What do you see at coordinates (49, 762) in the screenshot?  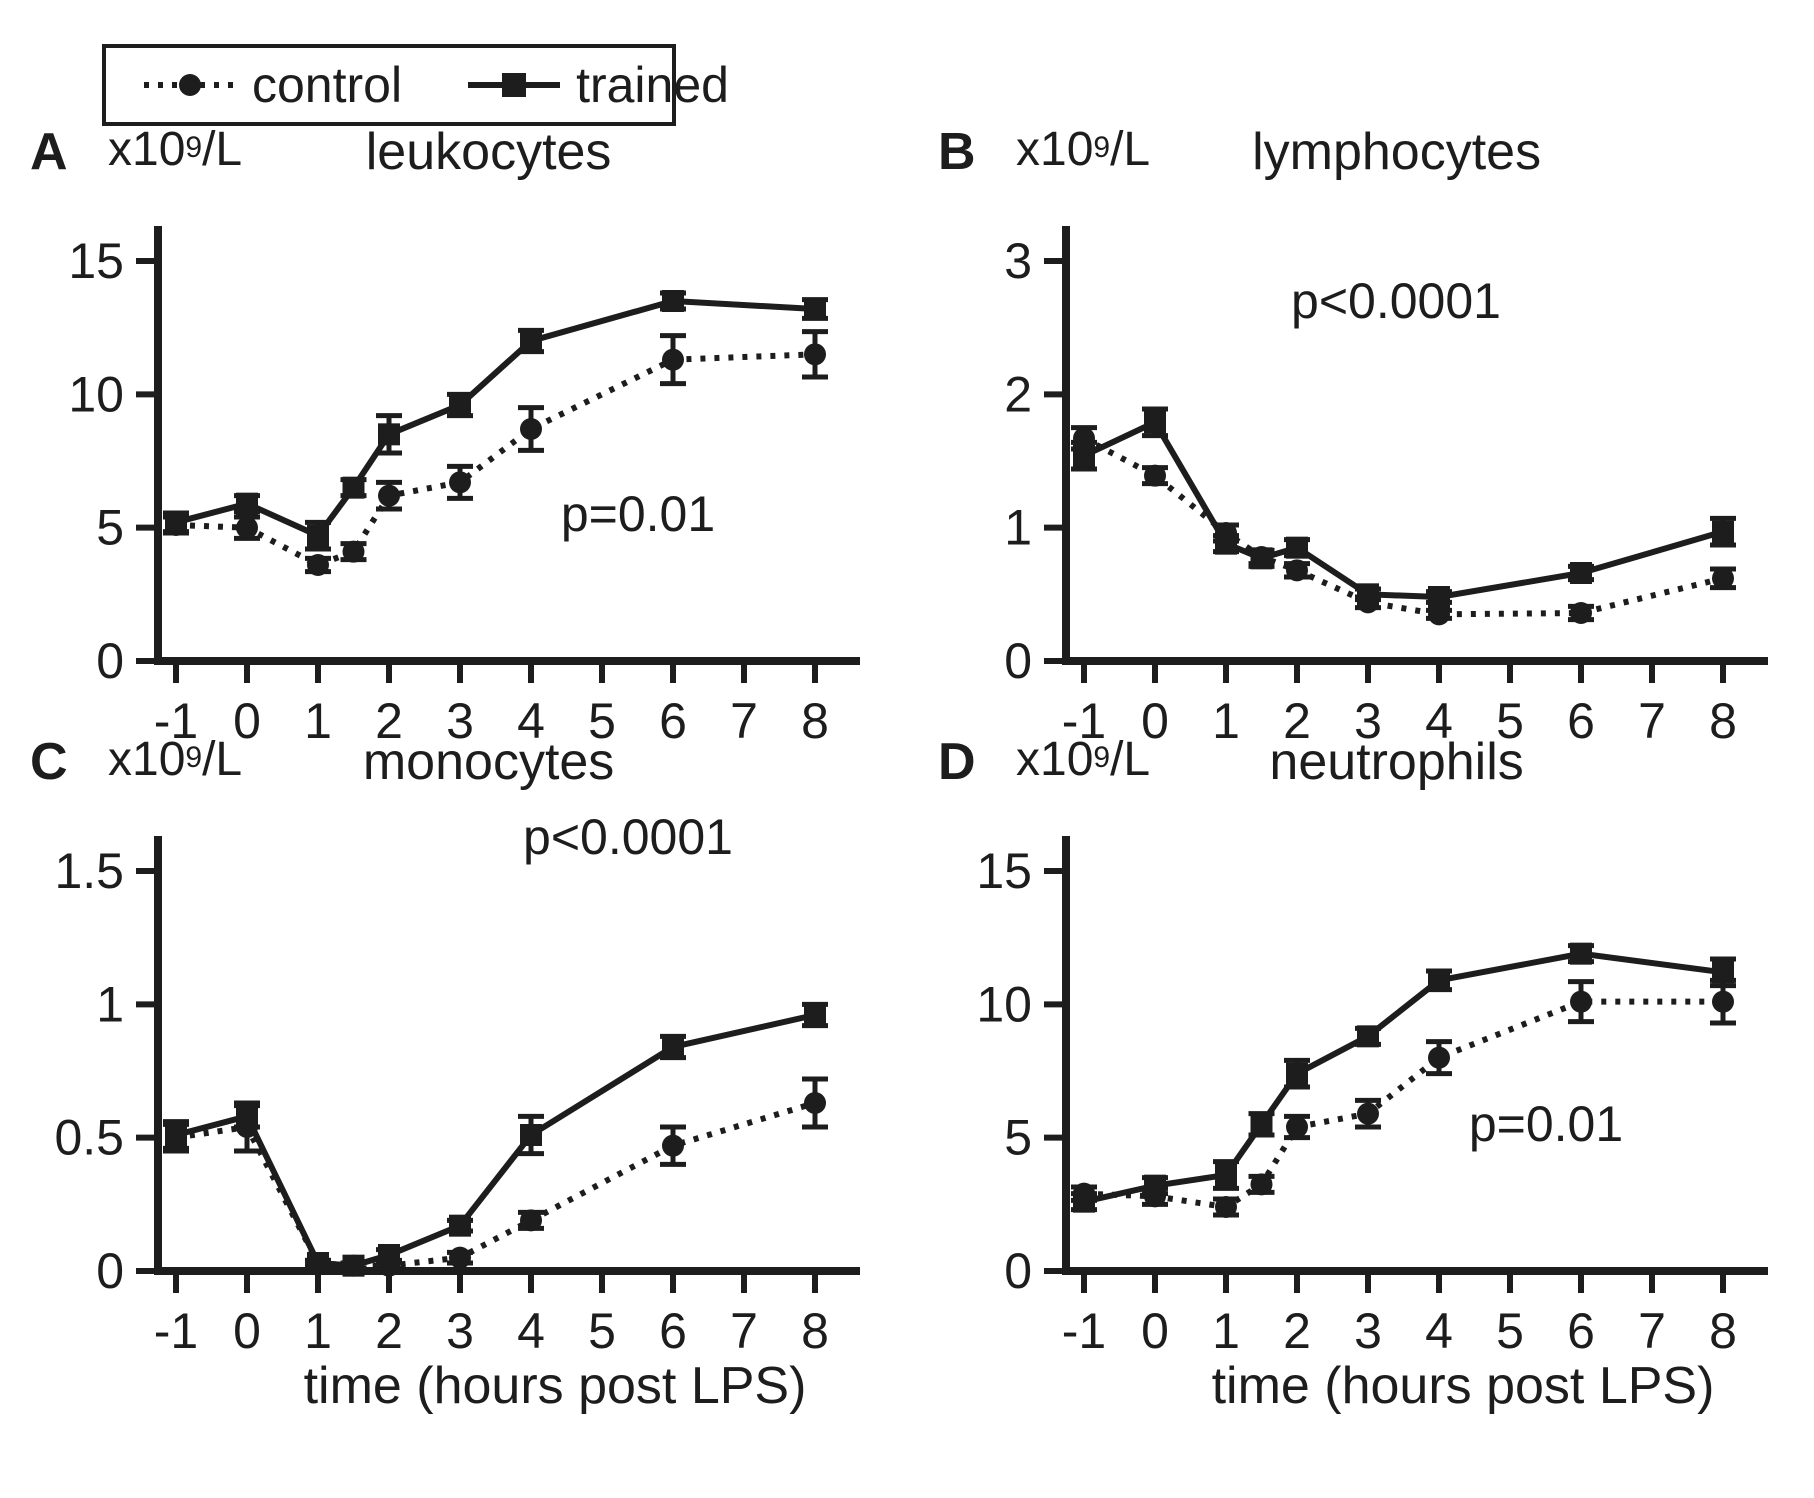 I see `panel-letter: C` at bounding box center [49, 762].